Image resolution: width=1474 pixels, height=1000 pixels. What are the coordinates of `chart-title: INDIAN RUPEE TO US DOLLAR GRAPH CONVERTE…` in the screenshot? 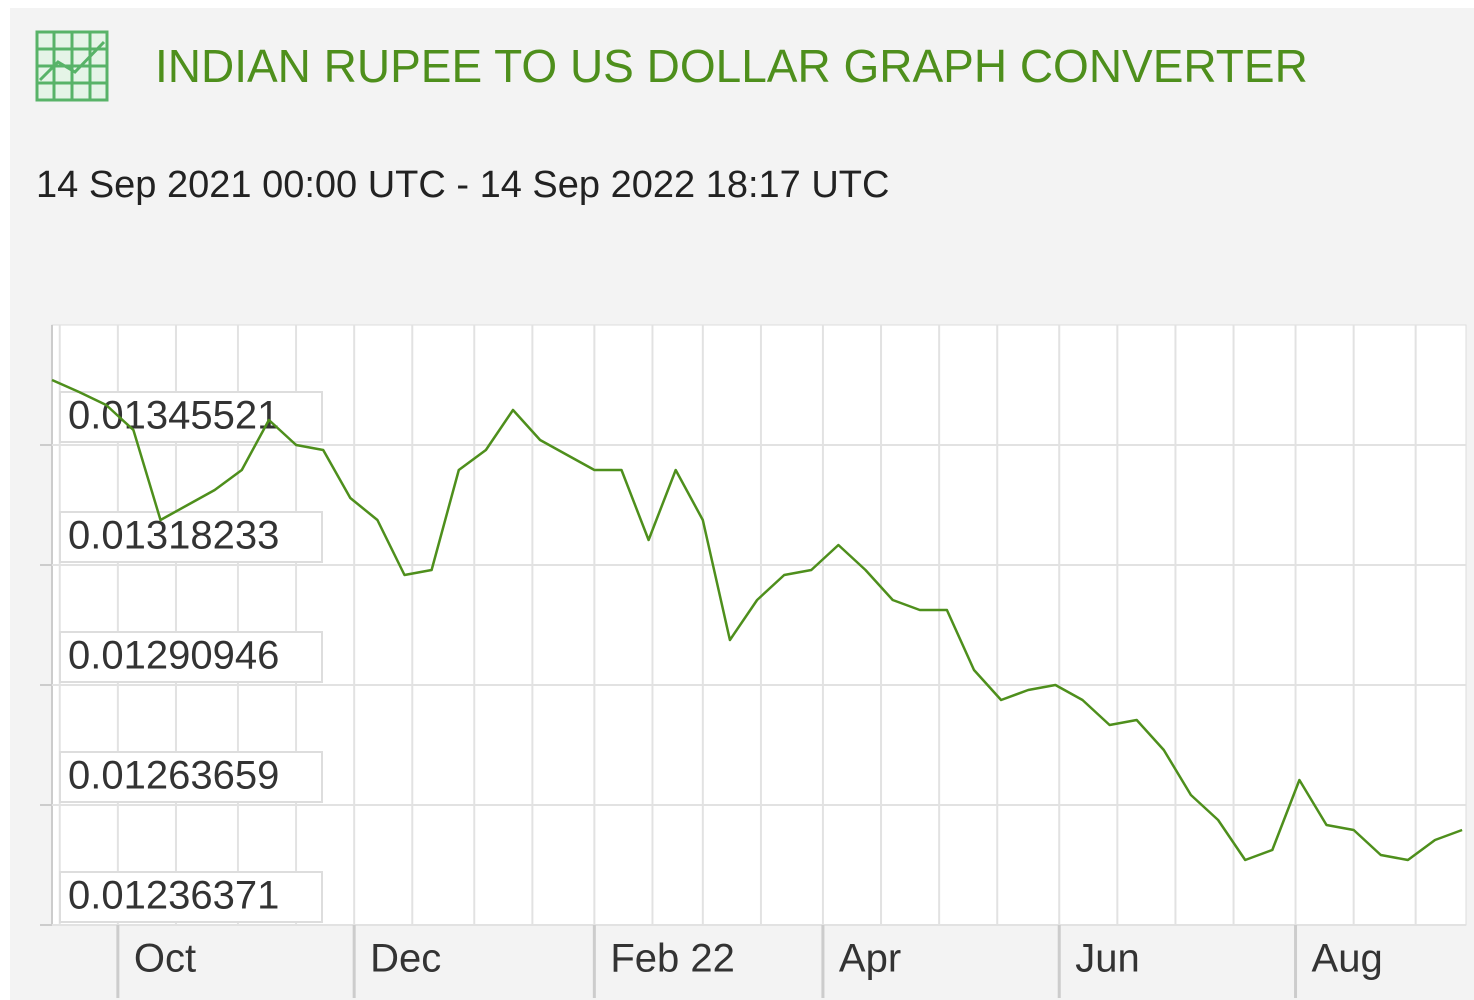 It's located at (731, 66).